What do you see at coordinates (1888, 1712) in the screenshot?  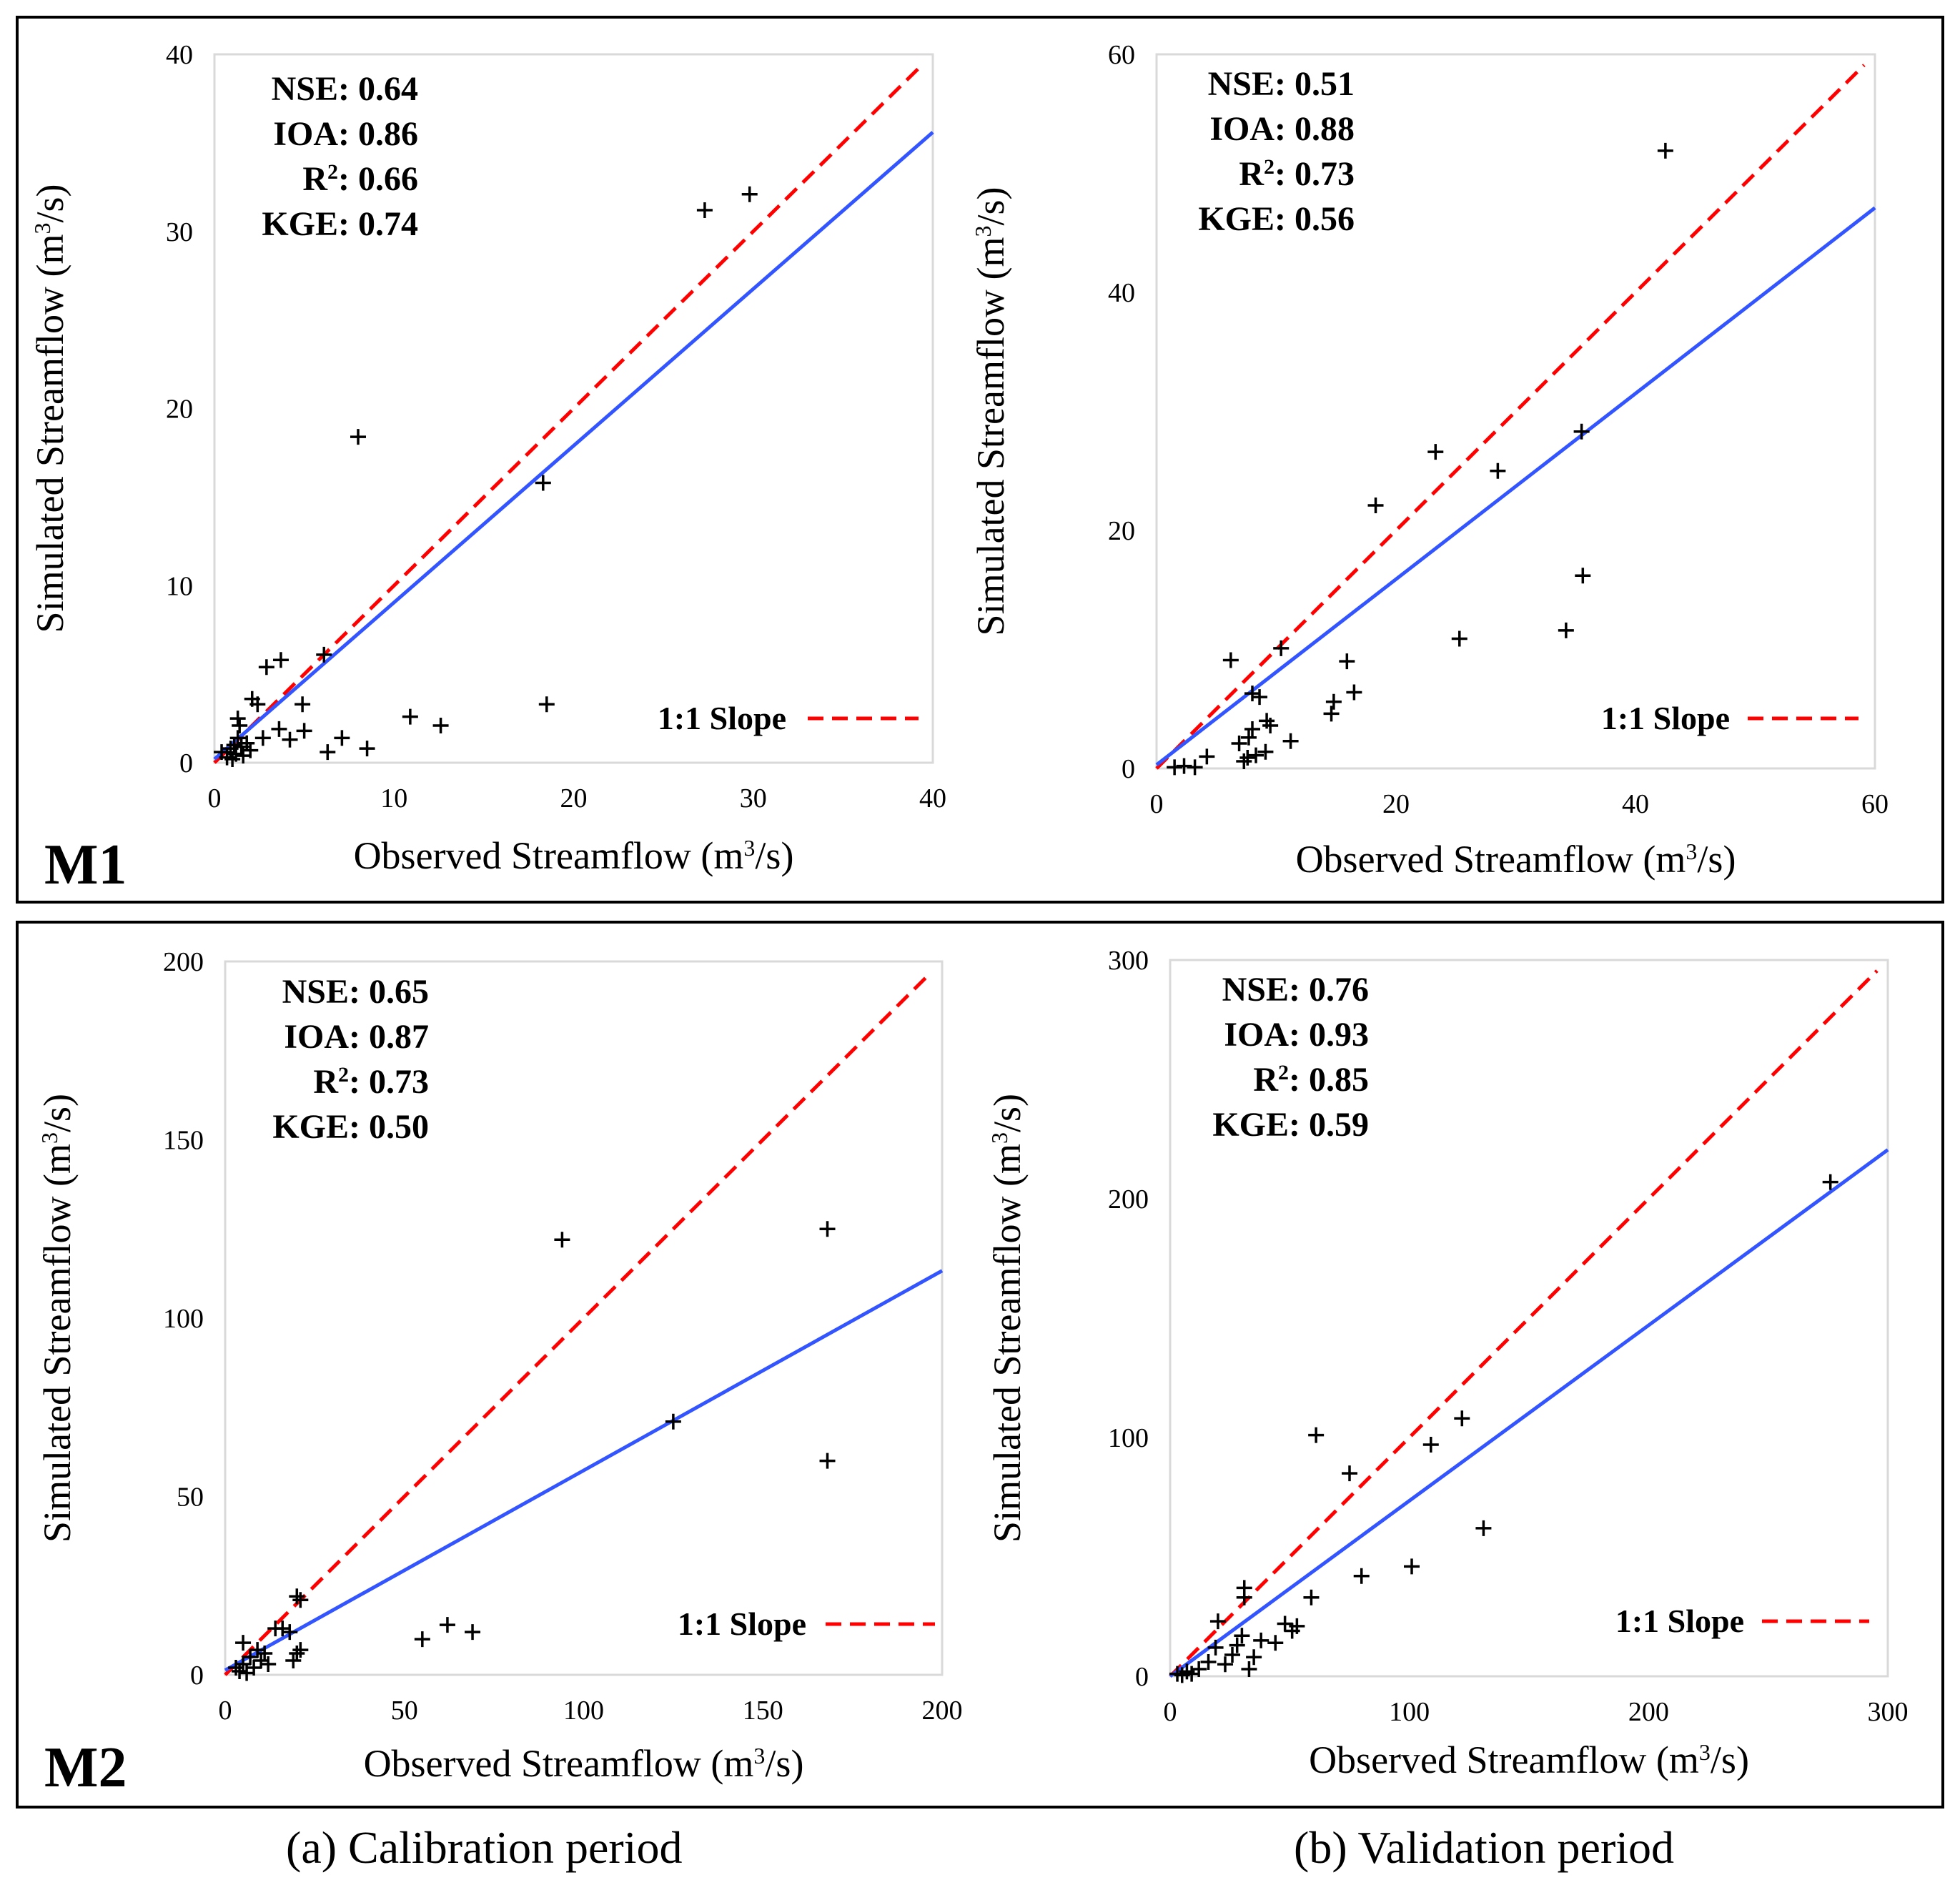 I see `x-tick-label: 300` at bounding box center [1888, 1712].